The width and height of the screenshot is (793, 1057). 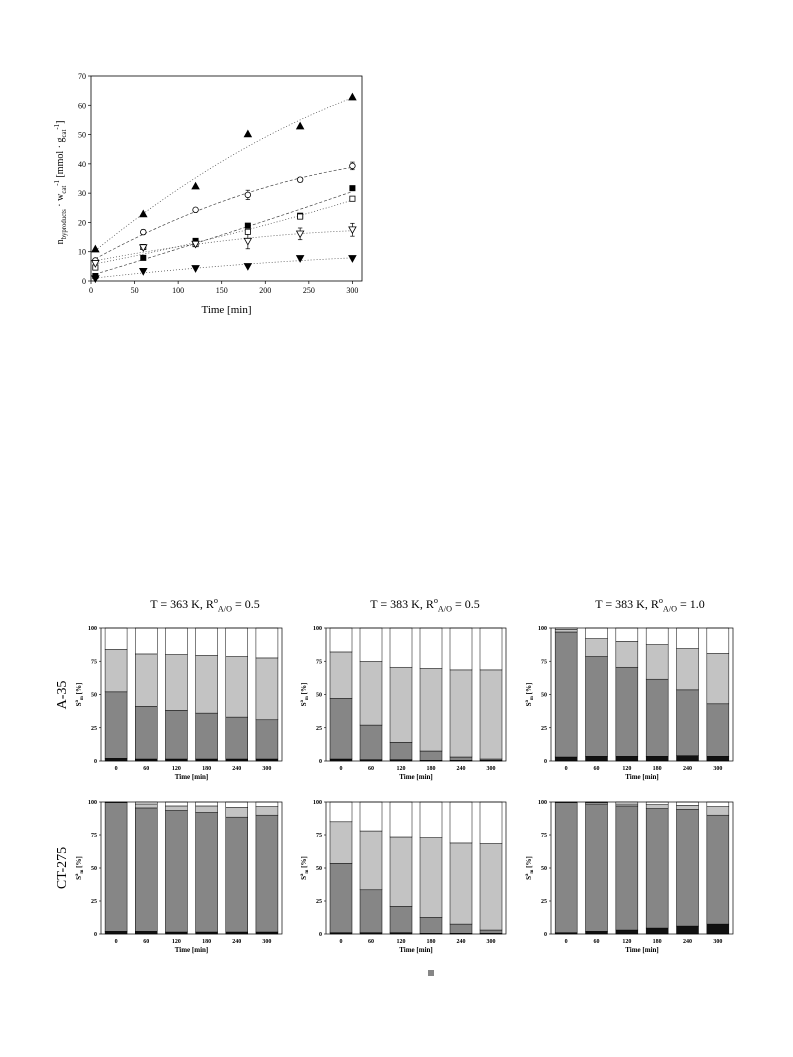 I want to click on column-header-segment: A/O, so click(x=225, y=609).